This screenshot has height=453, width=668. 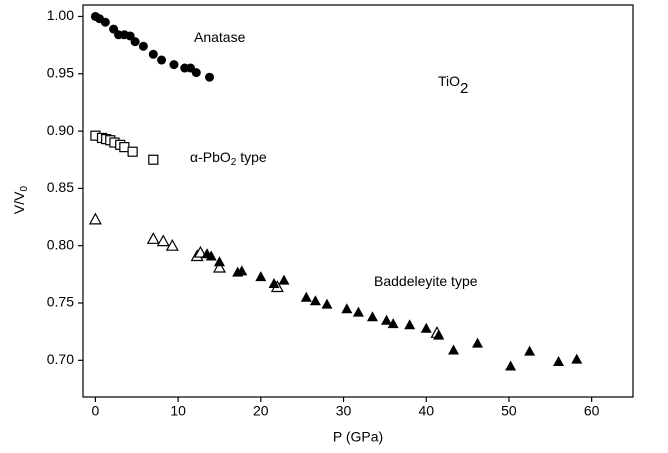 I want to click on x-tick-label: 60, so click(x=592, y=411).